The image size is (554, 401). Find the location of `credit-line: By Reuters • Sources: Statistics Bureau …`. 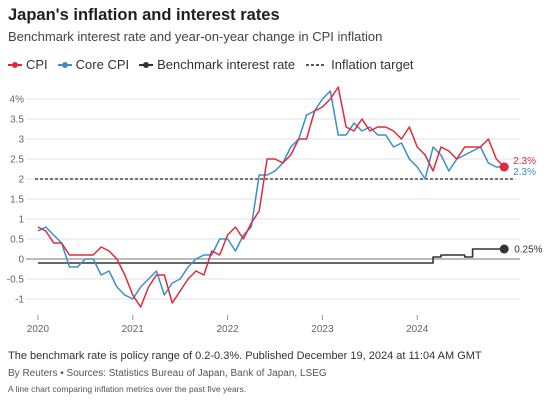

credit-line: By Reuters • Sources: Statistics Bureau … is located at coordinates (167, 373).